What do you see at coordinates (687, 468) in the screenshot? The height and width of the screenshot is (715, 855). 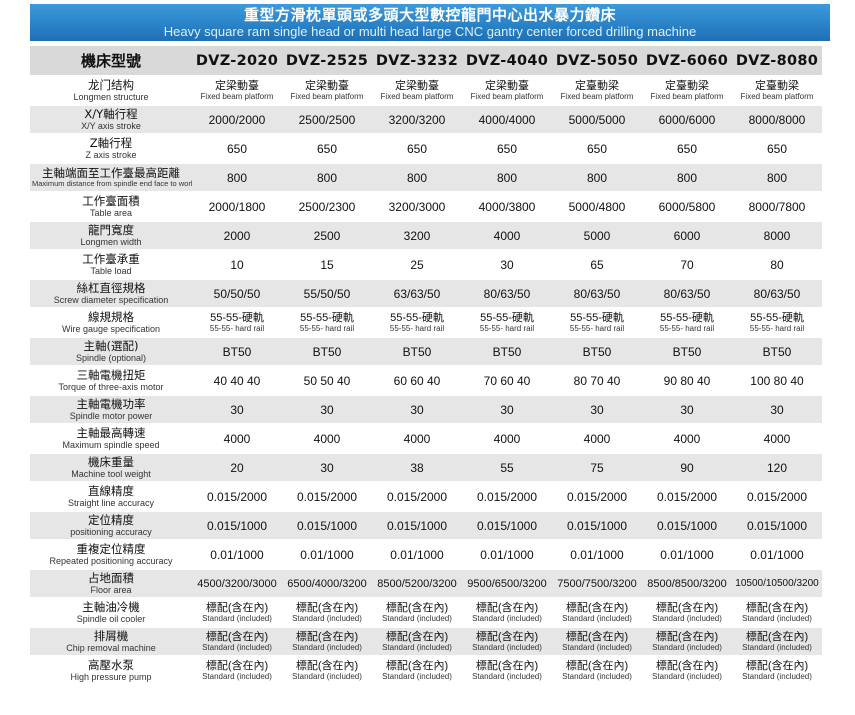 I see `spec-value: 90` at bounding box center [687, 468].